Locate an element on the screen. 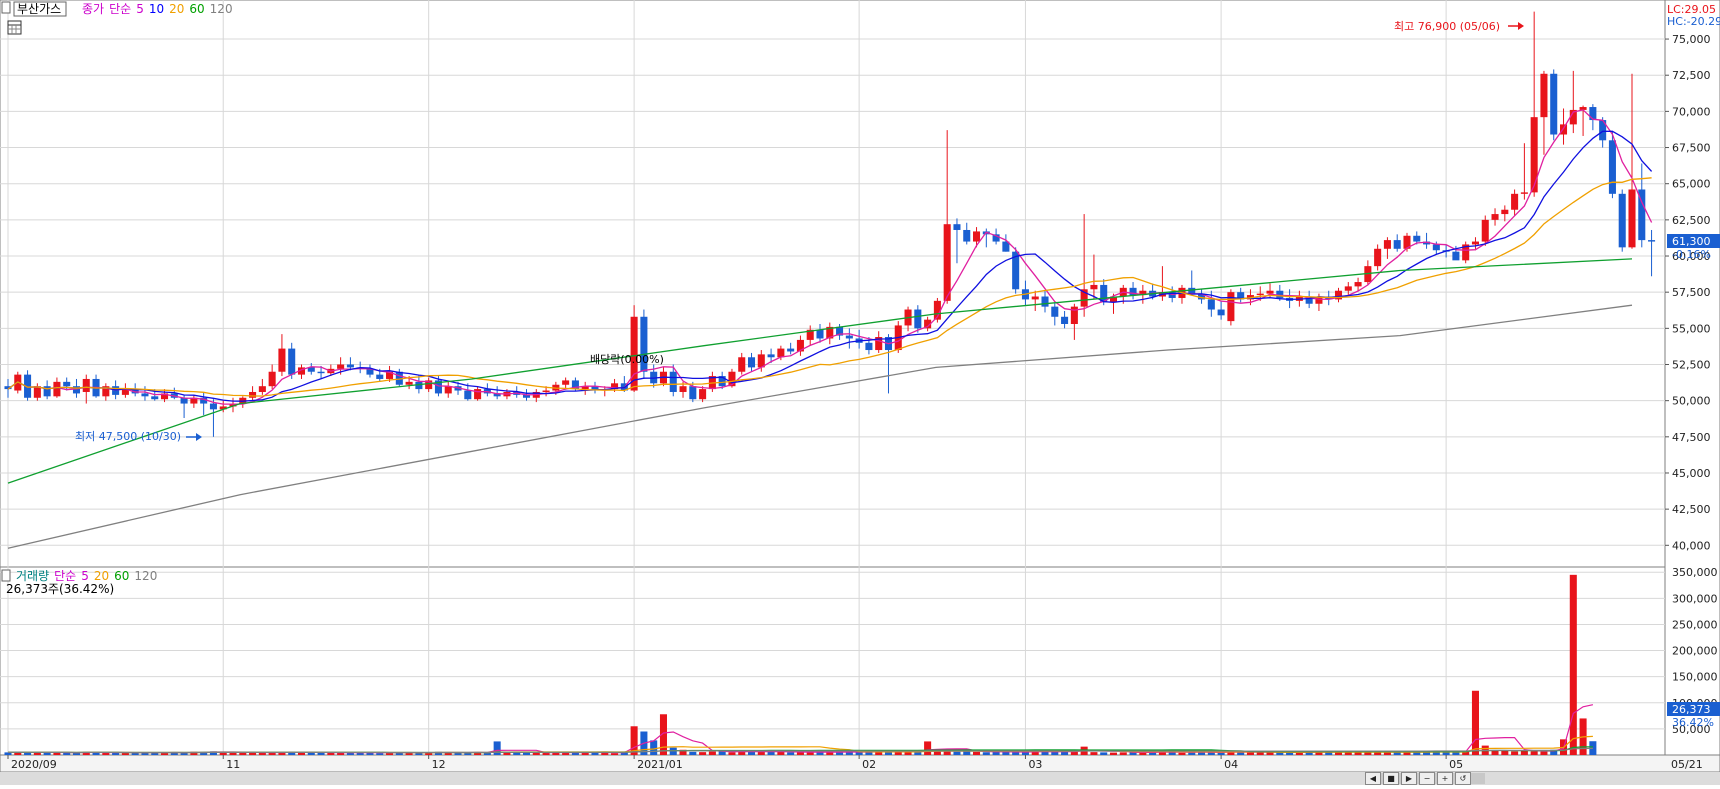  volume-tick-label: 200,000 is located at coordinates (1695, 651).